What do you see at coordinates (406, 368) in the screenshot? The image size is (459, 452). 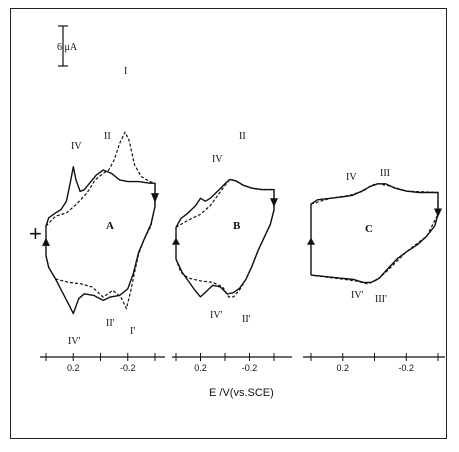 I see `tick-label-c-1: -0.2` at bounding box center [406, 368].